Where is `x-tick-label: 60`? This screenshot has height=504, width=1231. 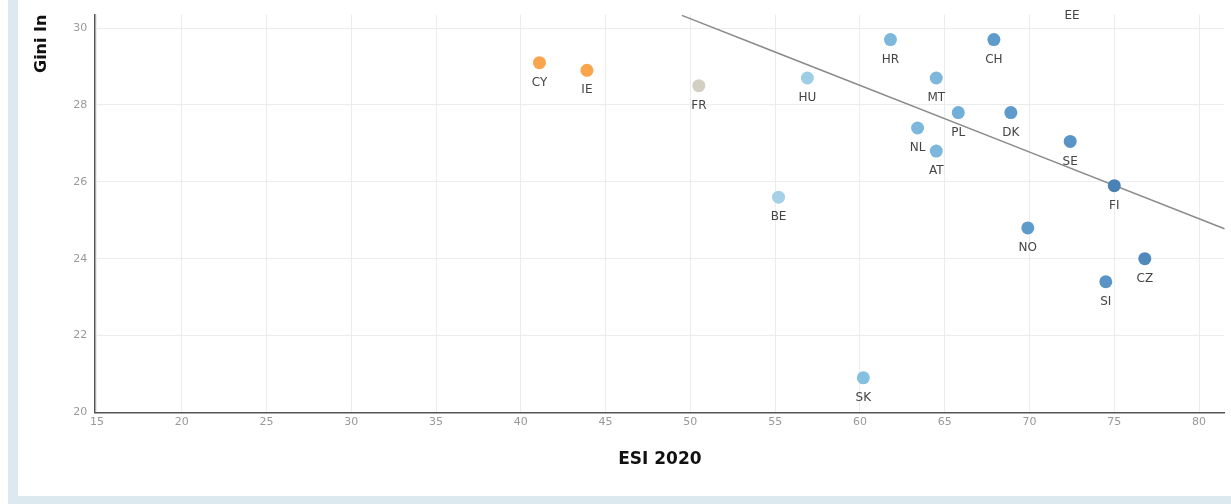
x-tick-label: 60 is located at coordinates (859, 421).